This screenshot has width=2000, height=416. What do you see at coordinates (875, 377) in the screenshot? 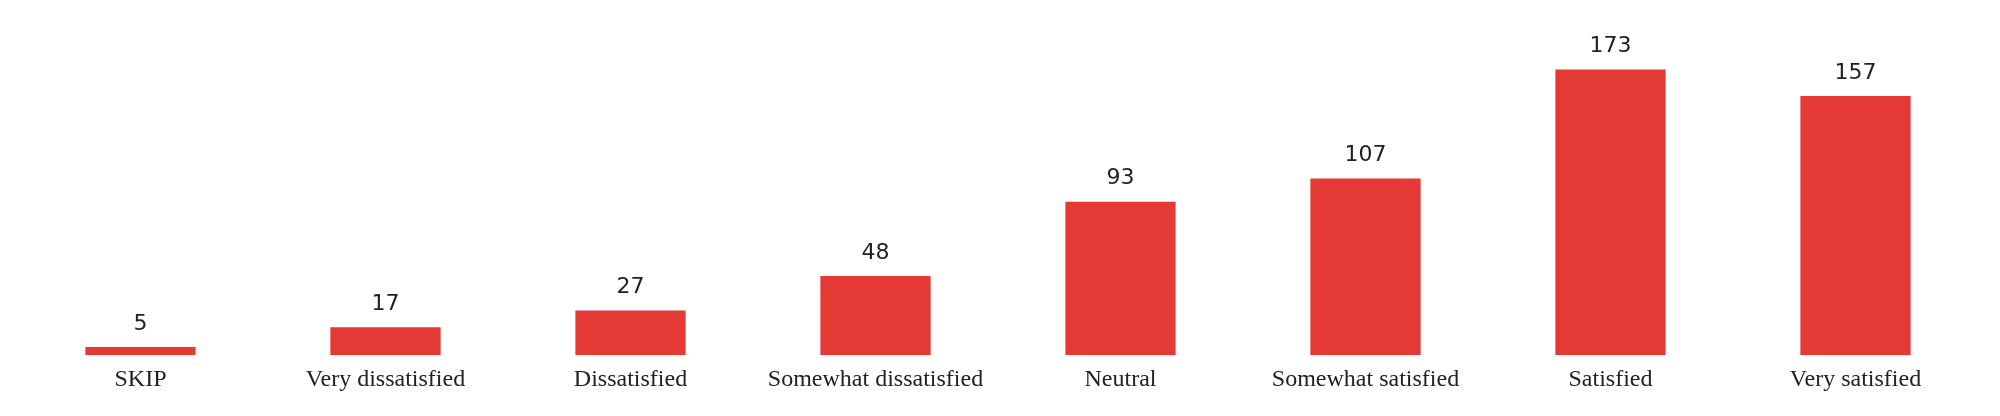
I see `x-tick-label: Somewhat dissatisfied` at bounding box center [875, 377].